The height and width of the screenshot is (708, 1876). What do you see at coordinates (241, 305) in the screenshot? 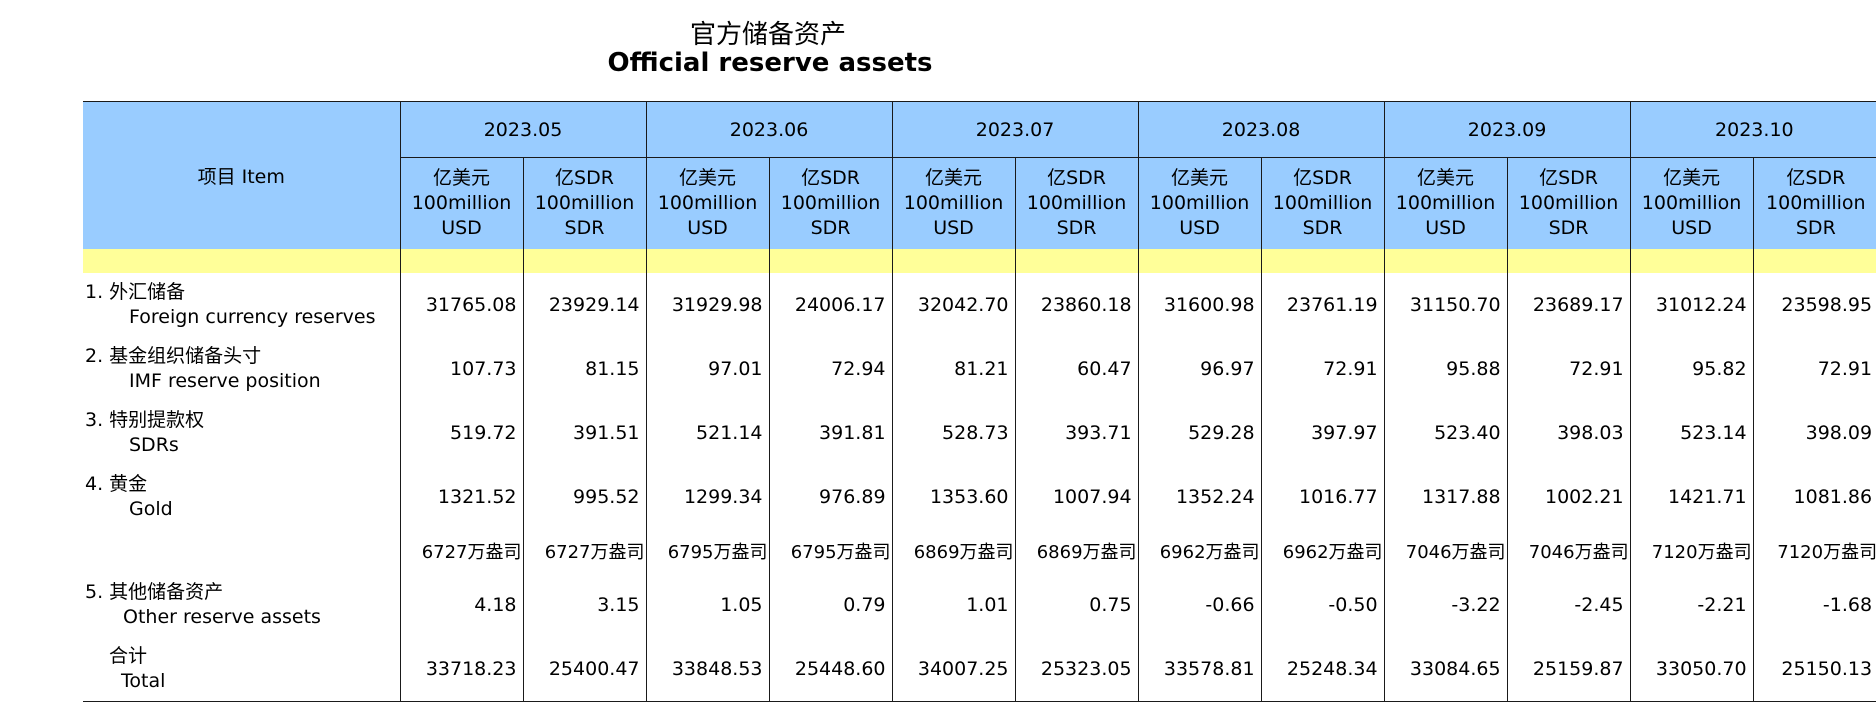
I see `row-label: 1. 外汇储备 Foreign currency reserves` at bounding box center [241, 305].